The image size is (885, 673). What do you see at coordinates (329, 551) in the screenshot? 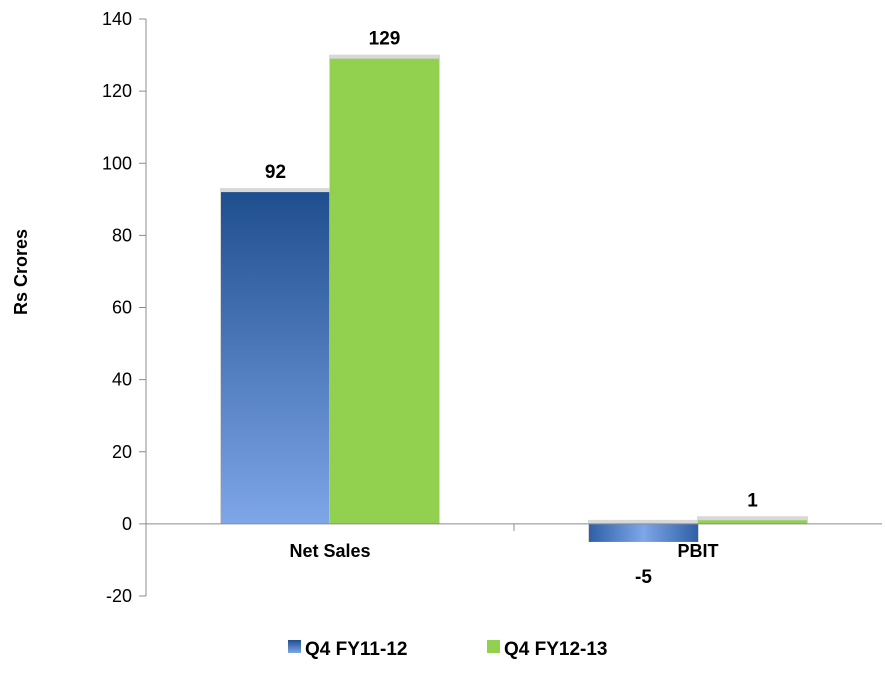
I see `category-label: Net Sales` at bounding box center [329, 551].